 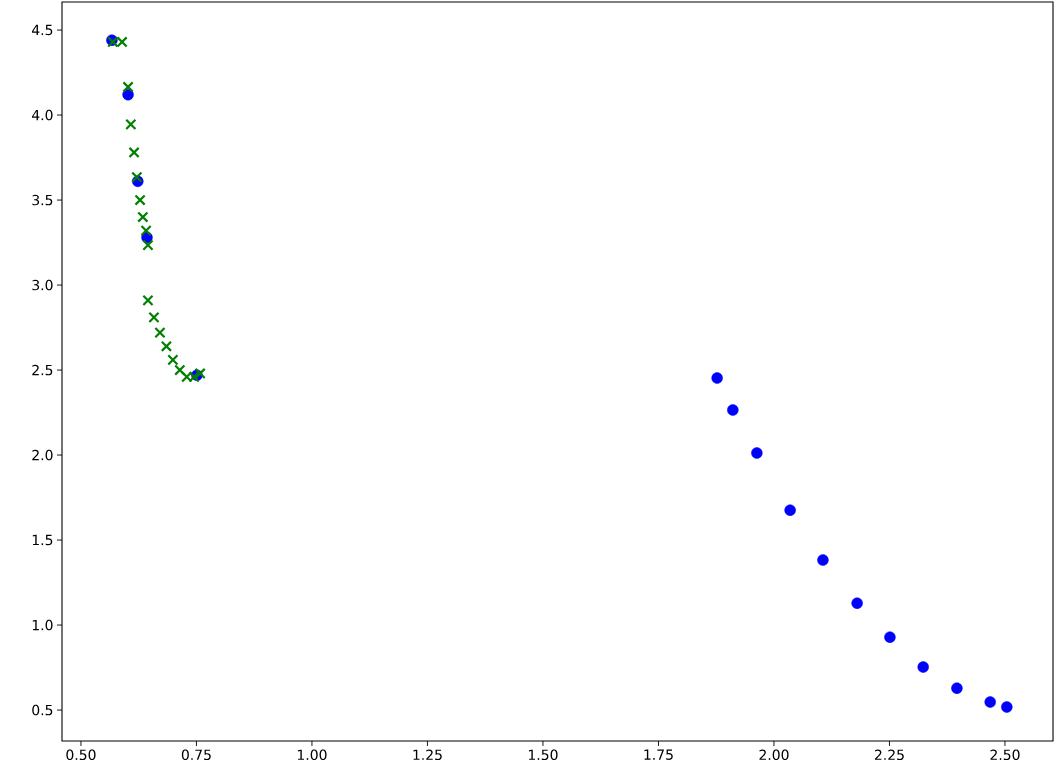 What do you see at coordinates (42, 710) in the screenshot?
I see `y-tick-label: 0.5` at bounding box center [42, 710].